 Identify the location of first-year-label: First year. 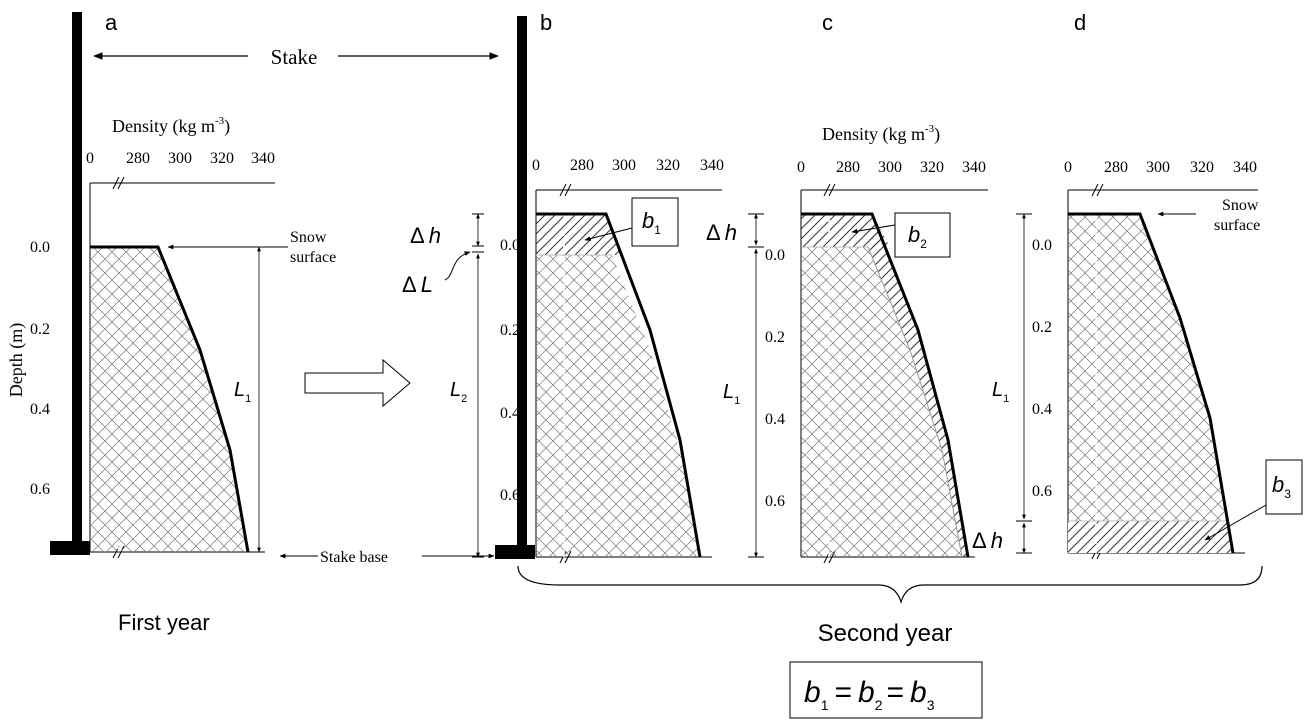
(164, 622).